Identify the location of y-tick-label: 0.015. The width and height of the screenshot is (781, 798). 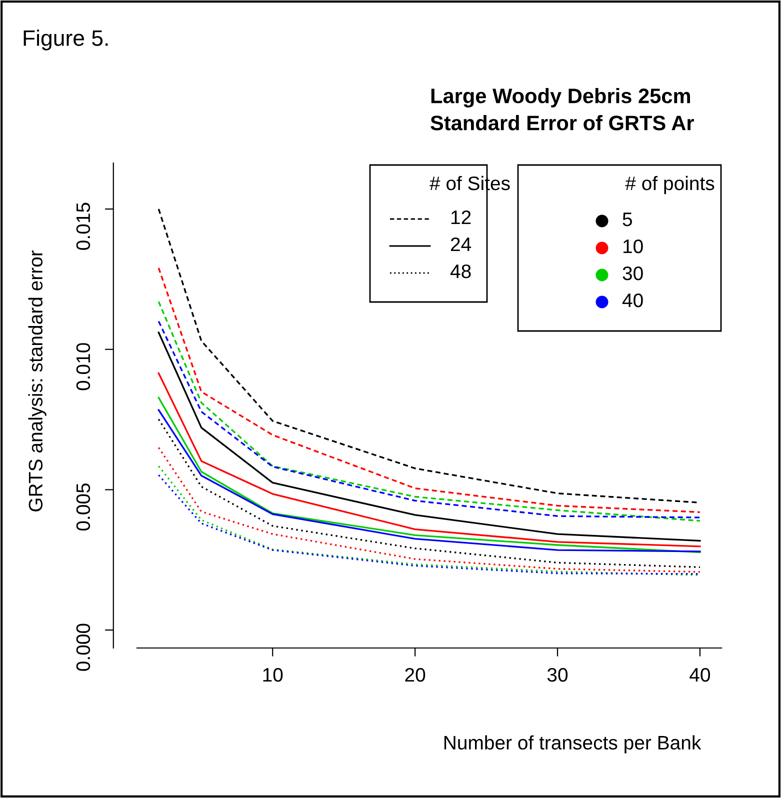
(83, 226).